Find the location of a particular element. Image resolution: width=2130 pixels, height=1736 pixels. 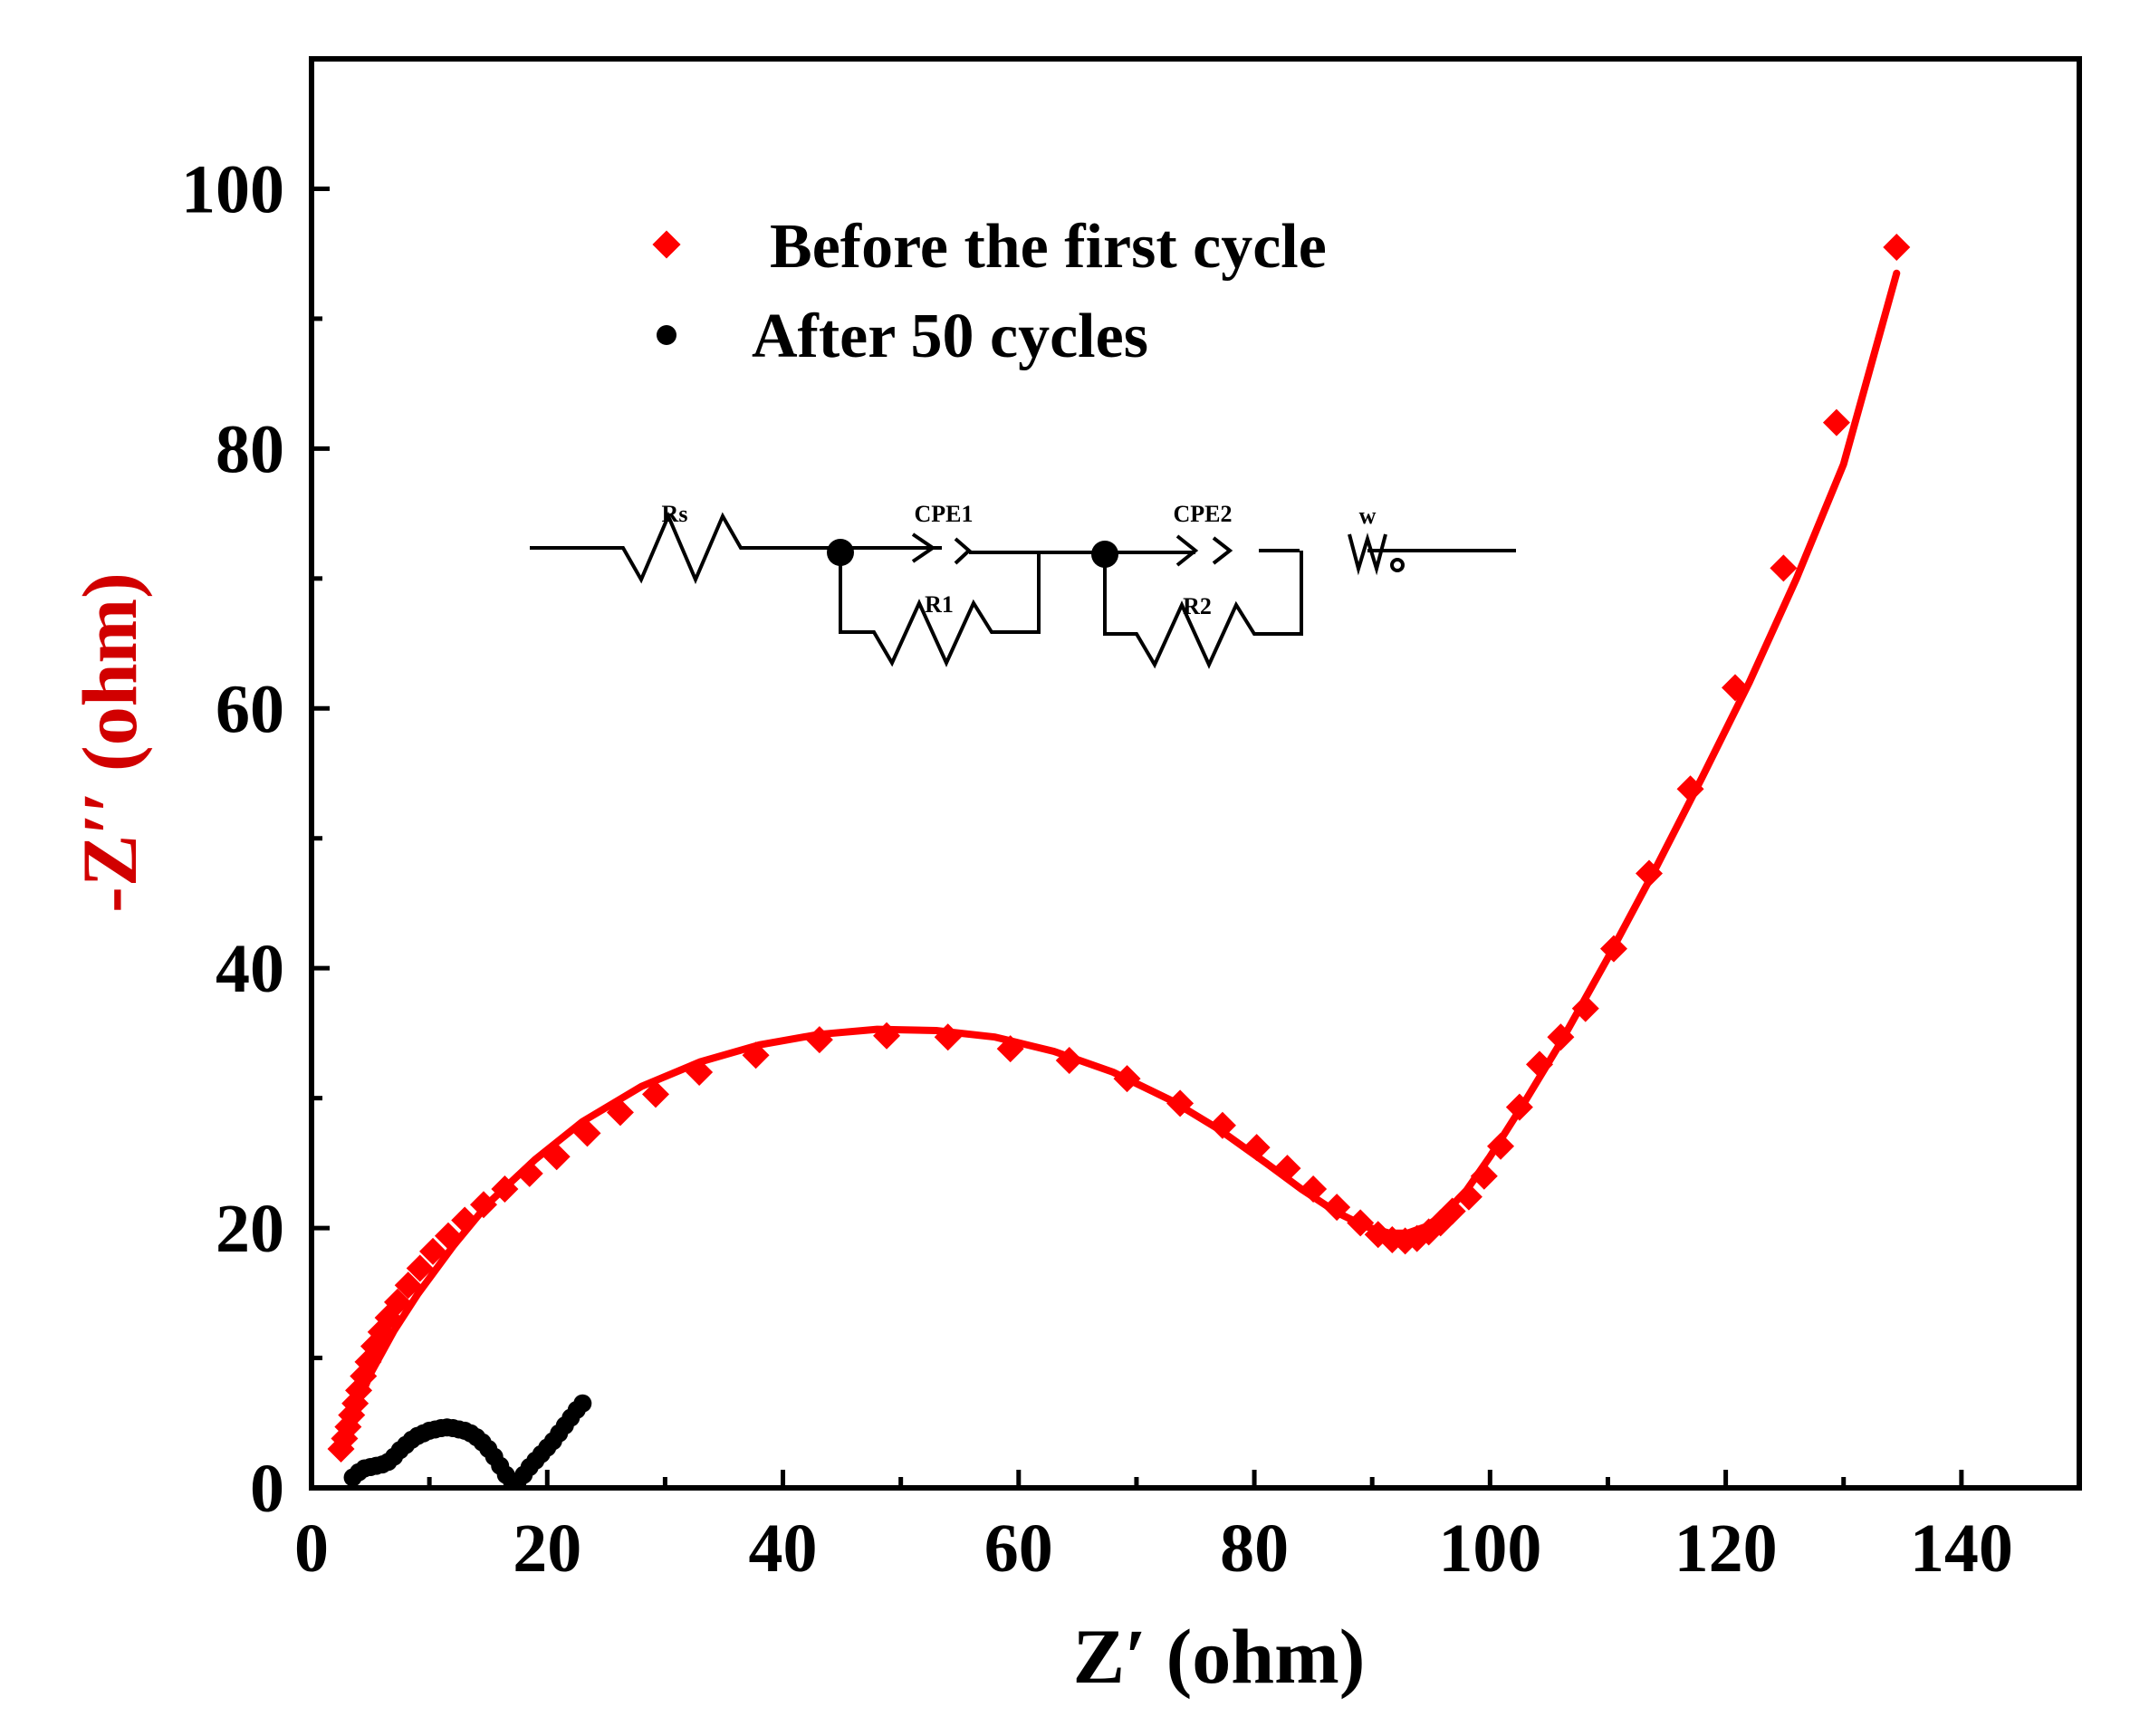

x-tick-label: 40 is located at coordinates (783, 1549).